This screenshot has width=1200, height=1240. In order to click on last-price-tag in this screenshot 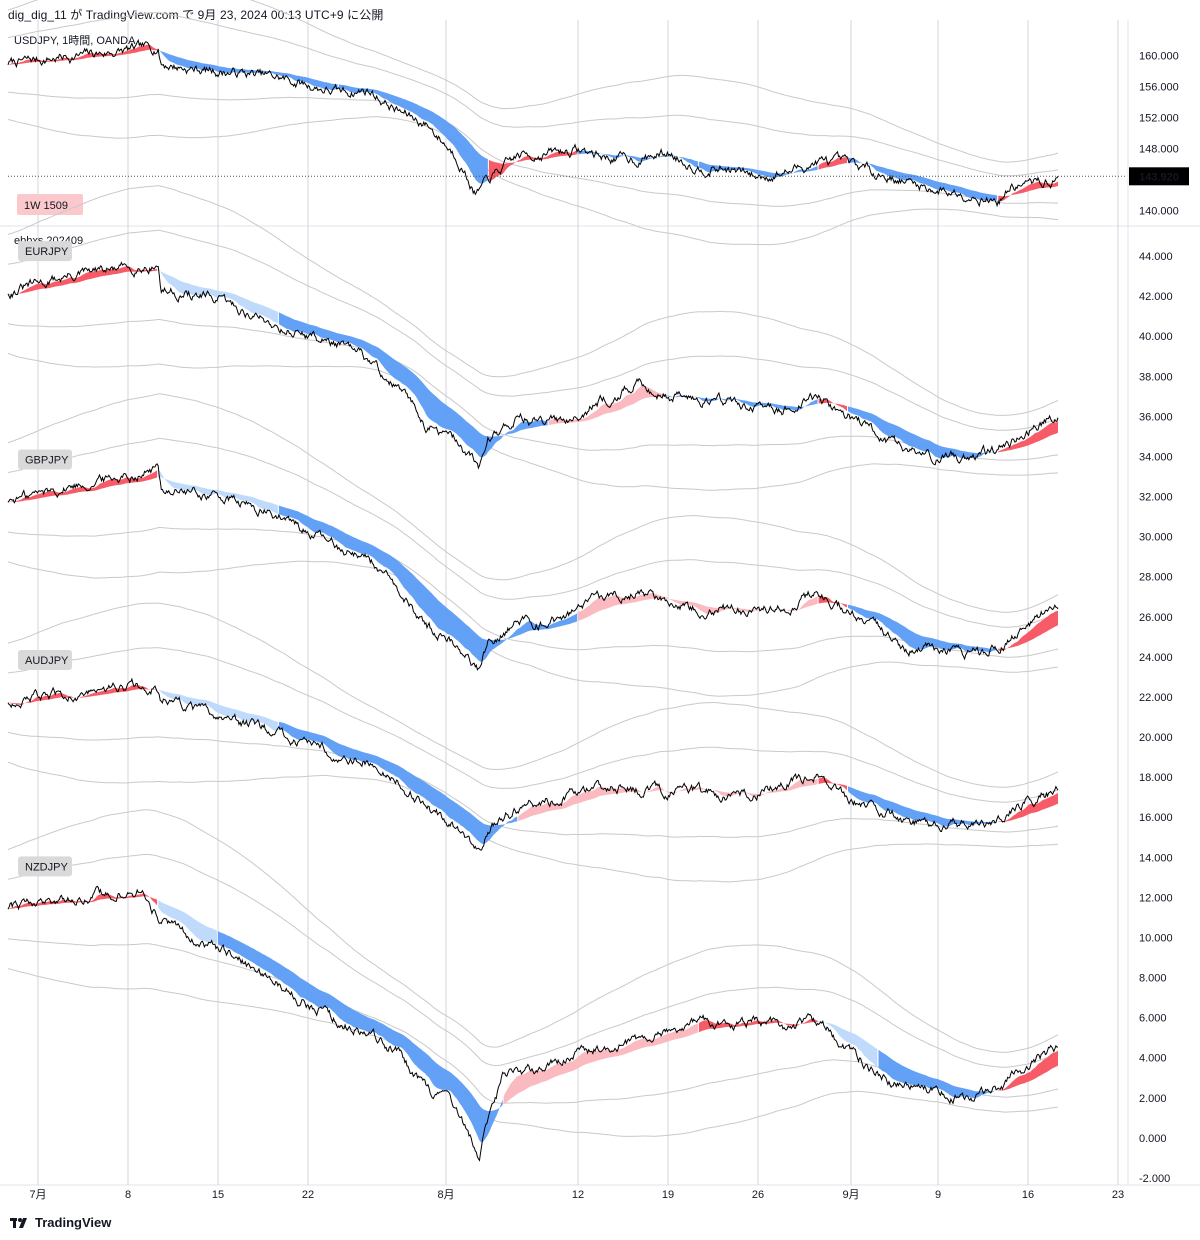, I will do `click(1159, 176)`.